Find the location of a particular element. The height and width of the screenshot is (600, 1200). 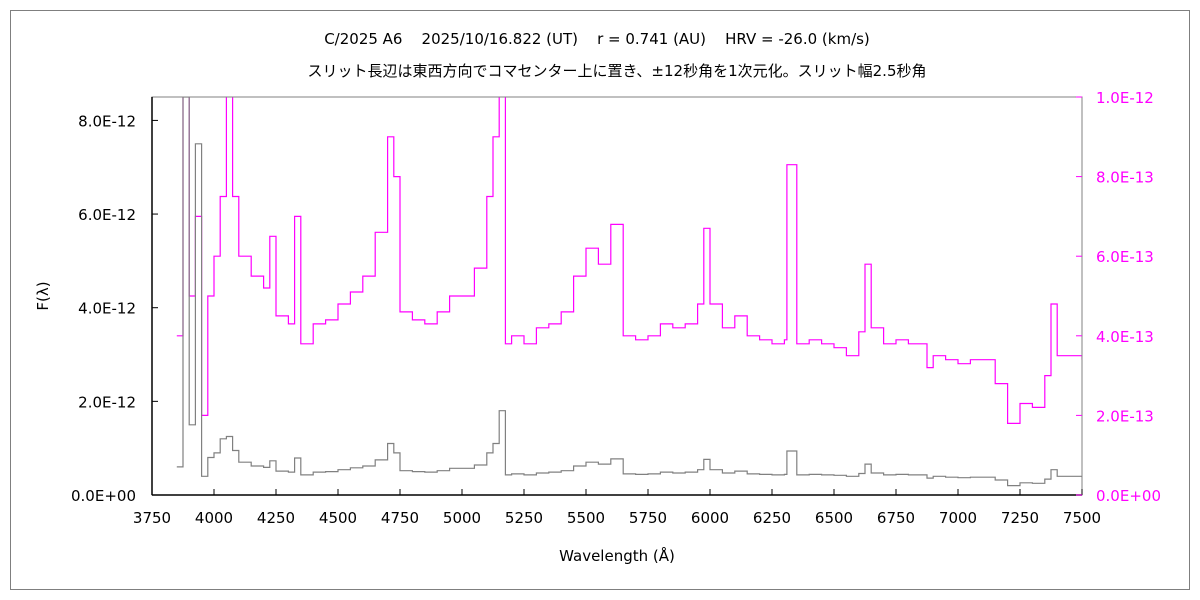

x-tick-label: 5750 is located at coordinates (648, 518).